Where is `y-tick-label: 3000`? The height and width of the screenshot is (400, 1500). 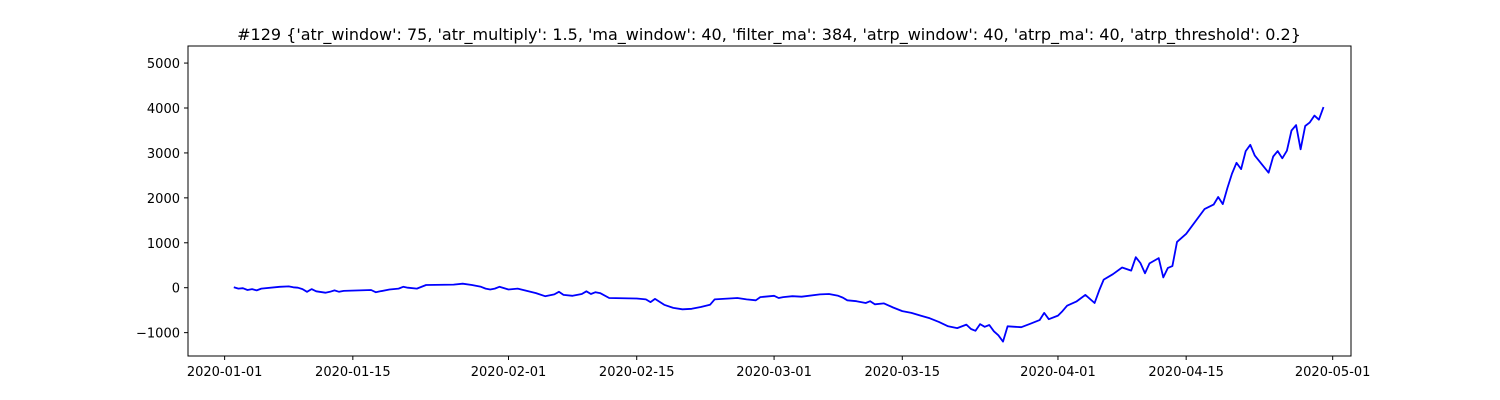 y-tick-label: 3000 is located at coordinates (163, 154).